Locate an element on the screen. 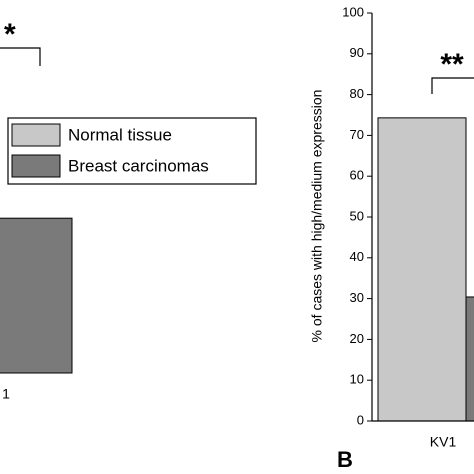 The width and height of the screenshot is (474, 474). y-tick-label: 60 is located at coordinates (357, 175).